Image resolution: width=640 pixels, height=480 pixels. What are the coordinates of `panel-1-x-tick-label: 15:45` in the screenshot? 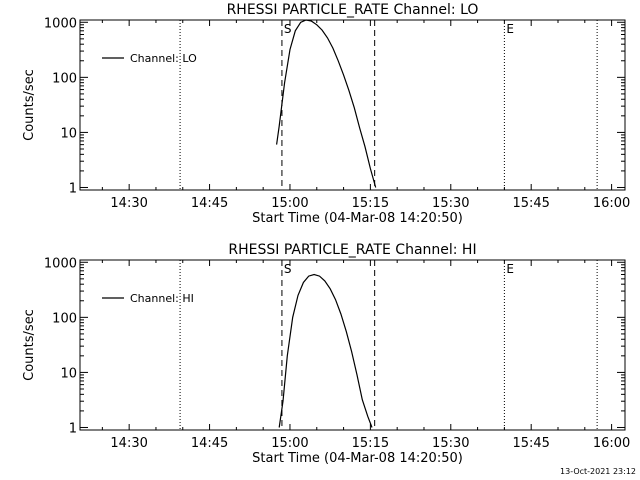 It's located at (530, 203).